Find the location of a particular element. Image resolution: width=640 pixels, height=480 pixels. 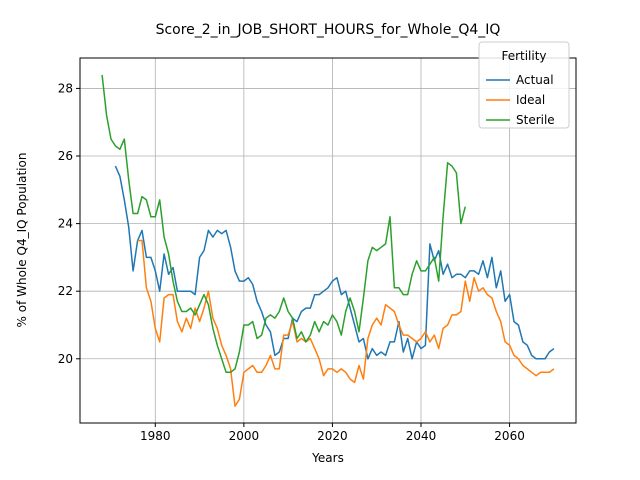

legend-box is located at coordinates (524, 85).